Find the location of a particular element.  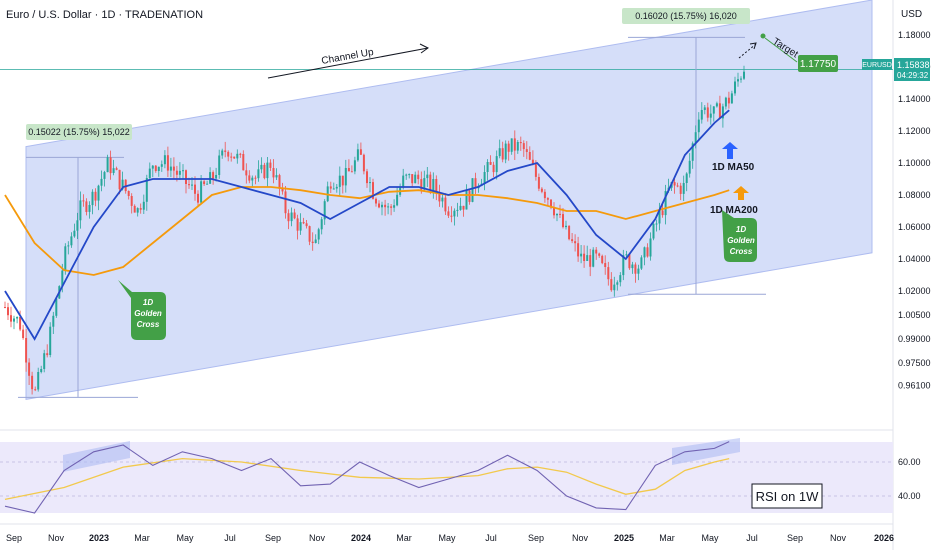

target-dot is located at coordinates (763, 36).